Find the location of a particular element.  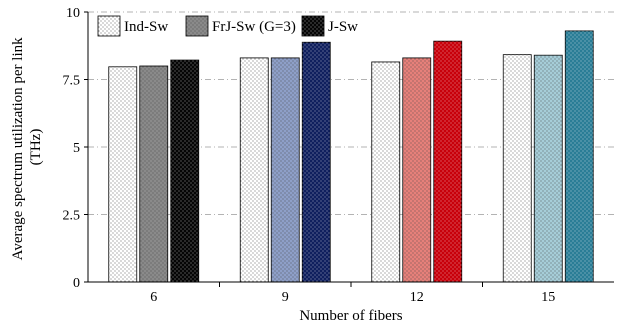

x-tick-label: 12 is located at coordinates (417, 297).